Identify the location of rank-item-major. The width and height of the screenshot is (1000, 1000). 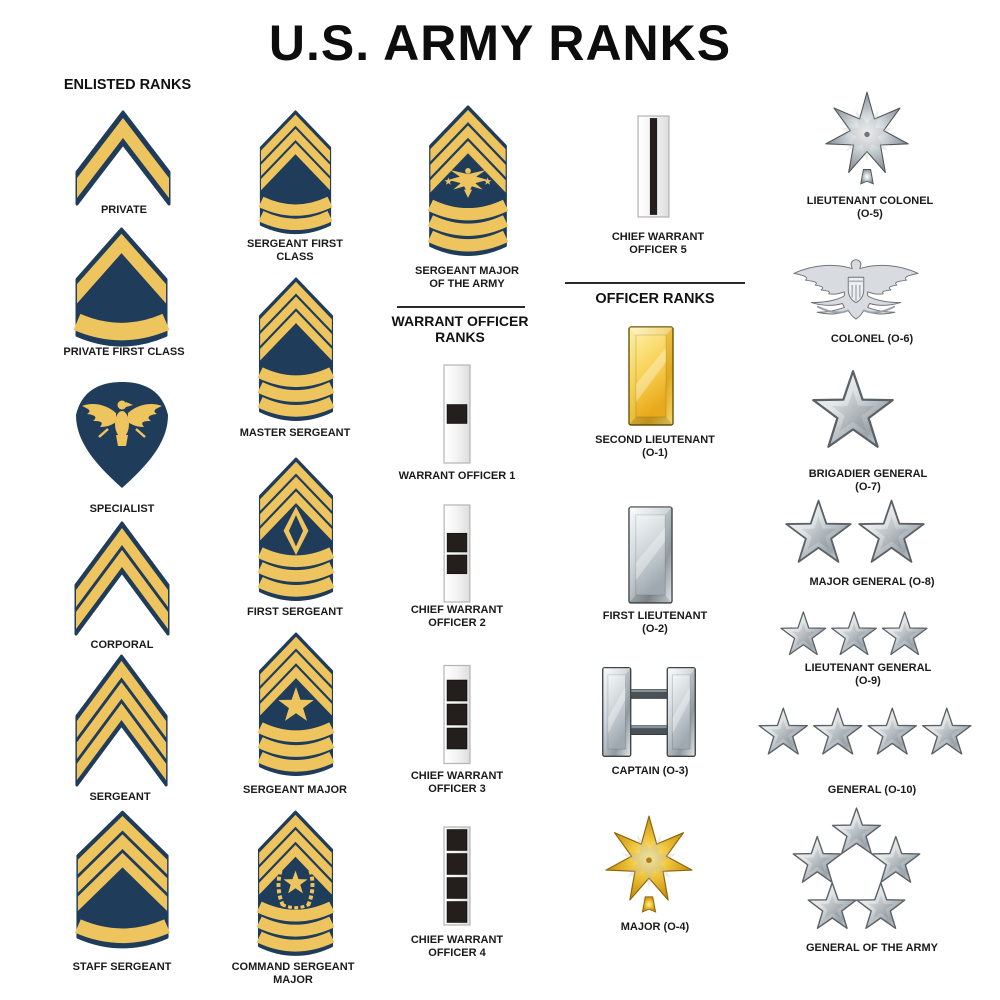
(649, 864).